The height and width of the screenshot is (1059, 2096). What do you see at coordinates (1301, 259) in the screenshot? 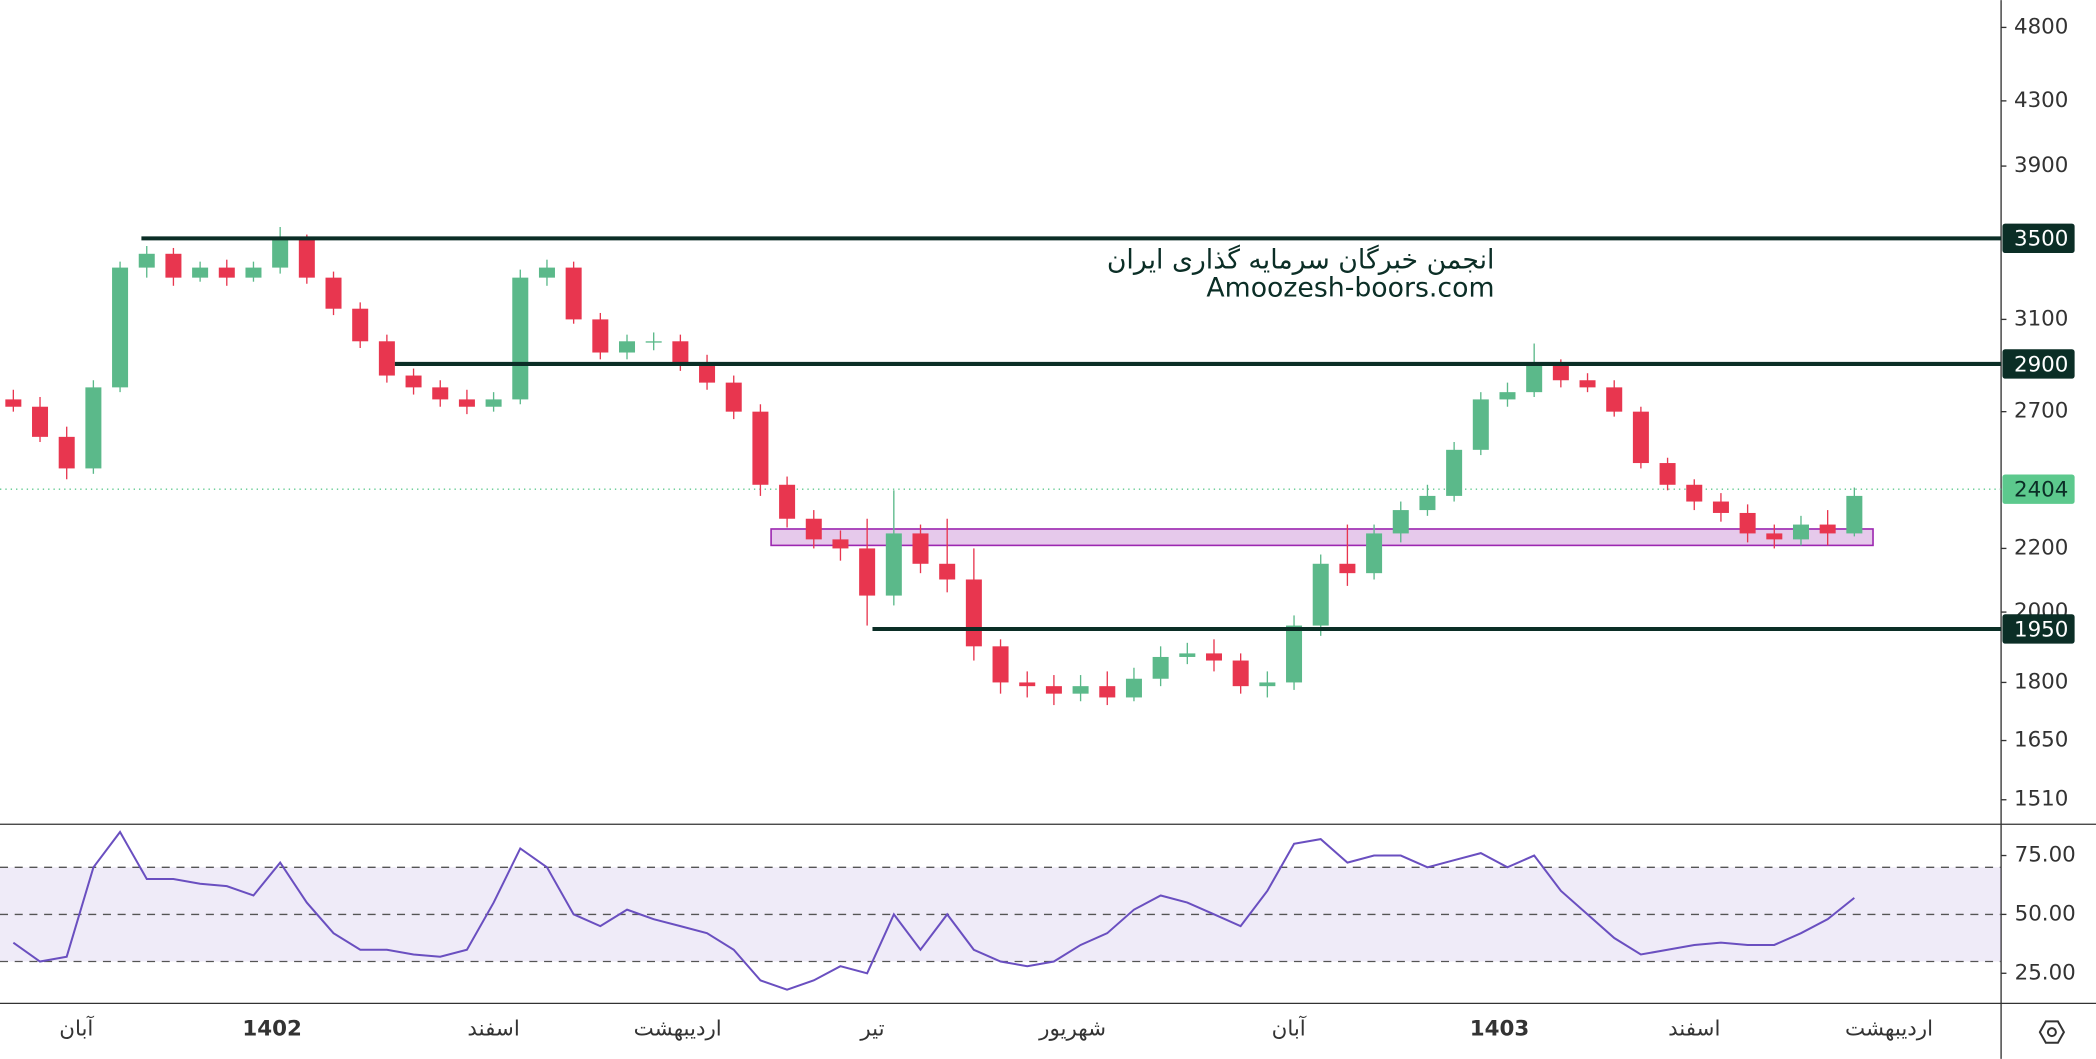
I see `chart-title: انجمن خبرگان سرمایه گذاری ایران` at bounding box center [1301, 259].